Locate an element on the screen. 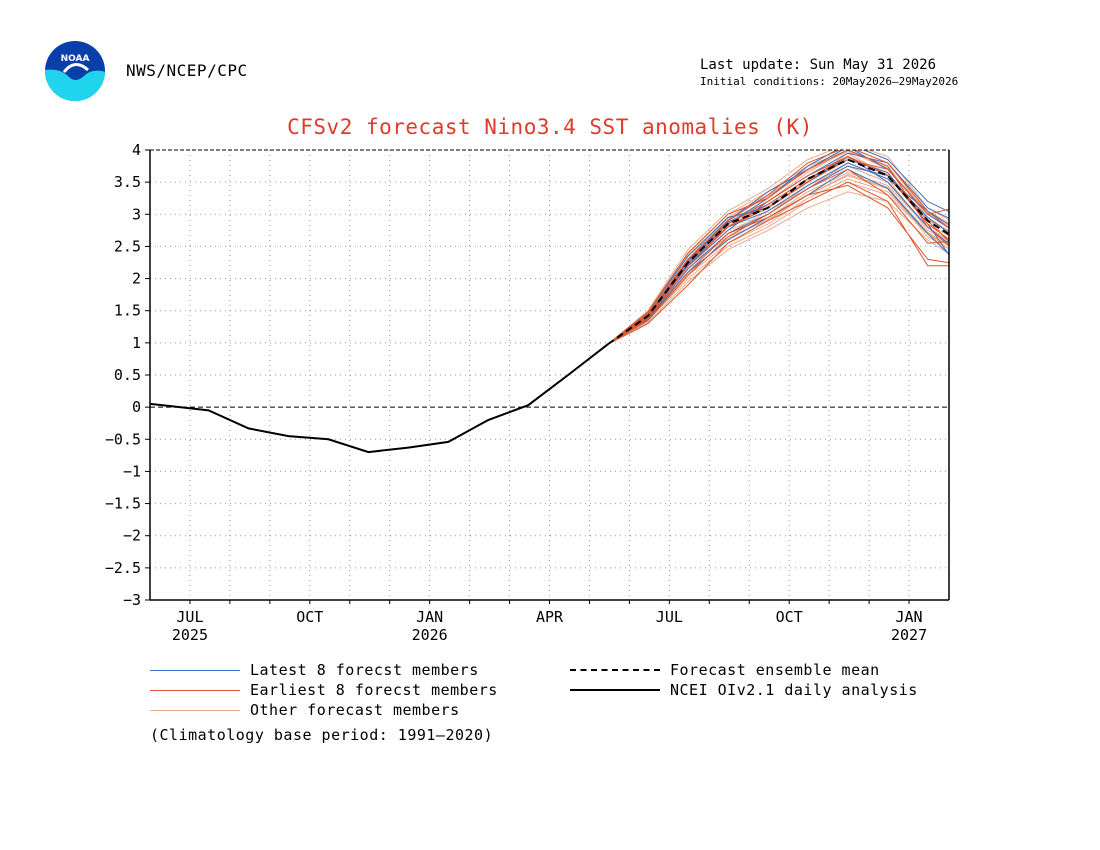  y-tick-label: 2.5 is located at coordinates (127, 246).